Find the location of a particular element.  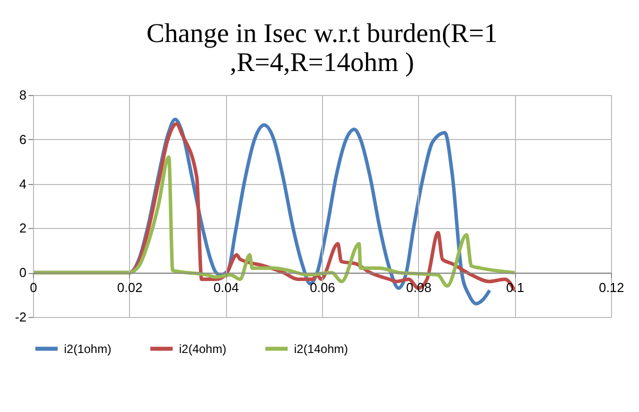

y-tick-label: 2 is located at coordinates (22, 228).